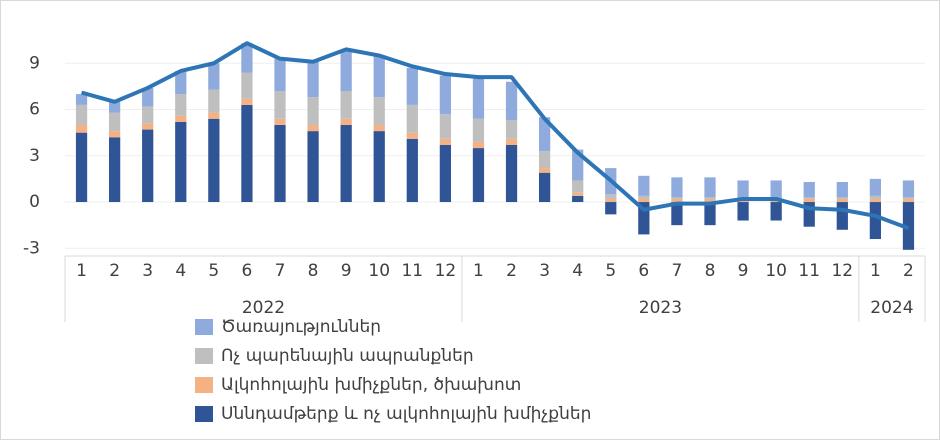  What do you see at coordinates (643, 271) in the screenshot?
I see `x-tick-label: 6` at bounding box center [643, 271].